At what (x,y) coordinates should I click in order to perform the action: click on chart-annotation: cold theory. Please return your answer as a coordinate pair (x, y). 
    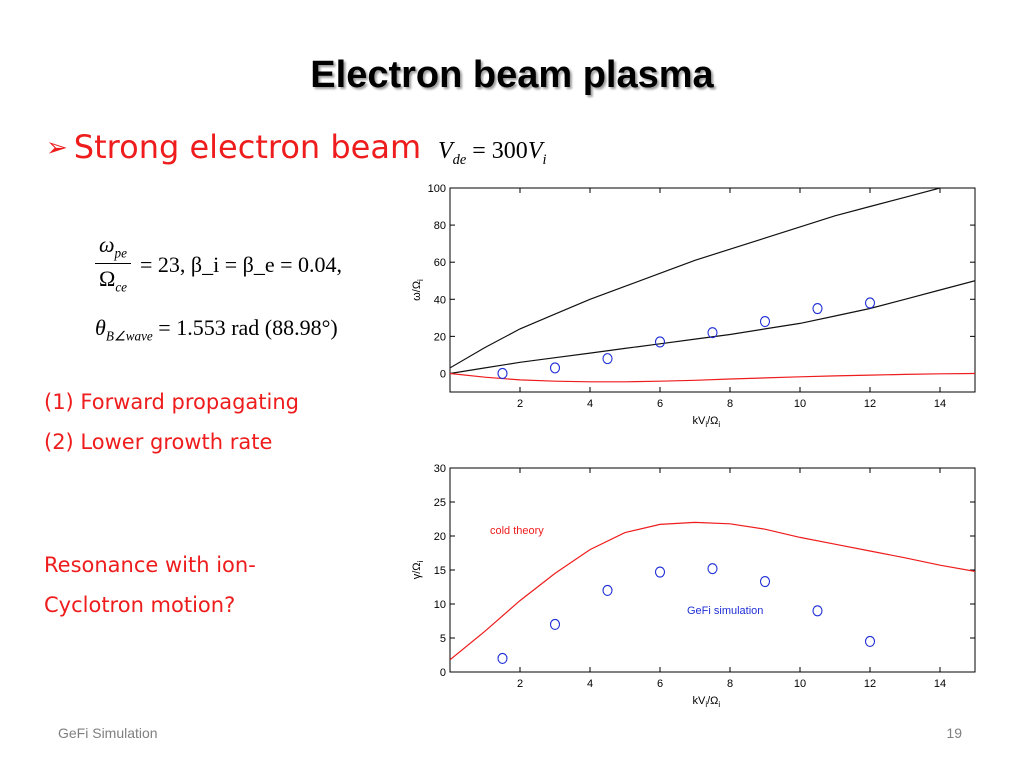
    Looking at the image, I should click on (517, 531).